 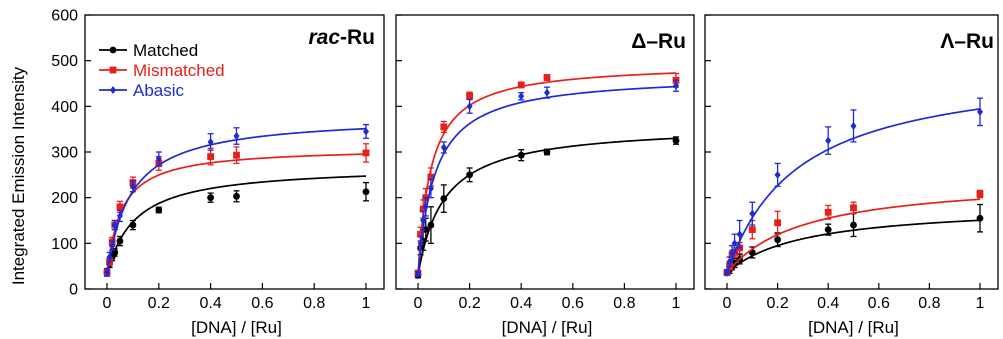 I want to click on y-tick-label: 400, so click(x=64, y=107).